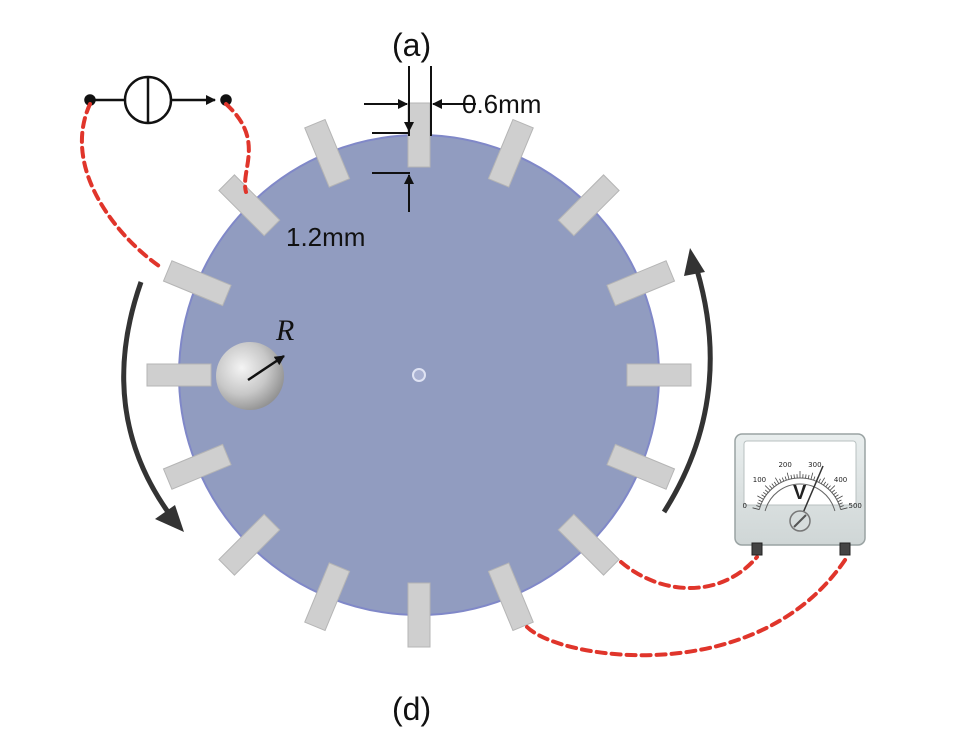  I want to click on wire-meter-upper, so click(689, 572).